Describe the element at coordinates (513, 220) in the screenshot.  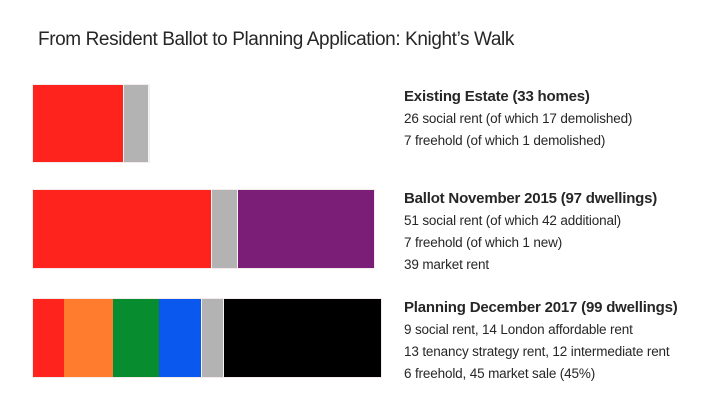
I see `row-detail-line: 51 social rent (of which 42 additional)` at that location.